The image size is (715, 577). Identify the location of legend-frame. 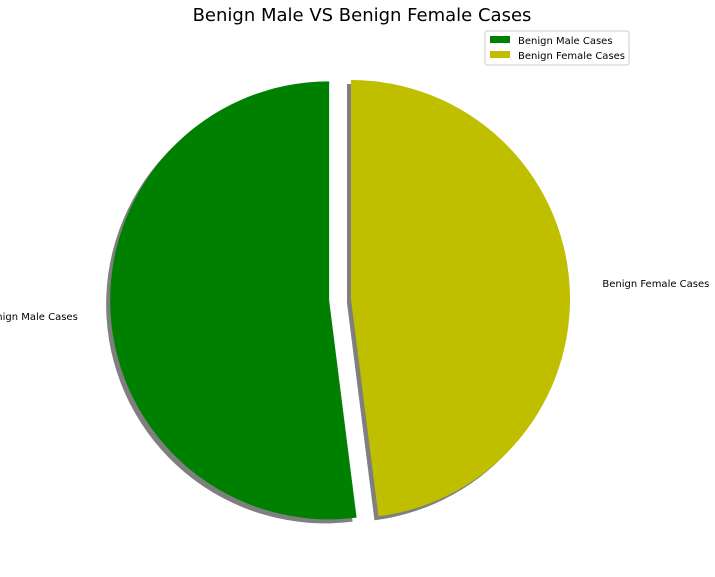
(557, 48).